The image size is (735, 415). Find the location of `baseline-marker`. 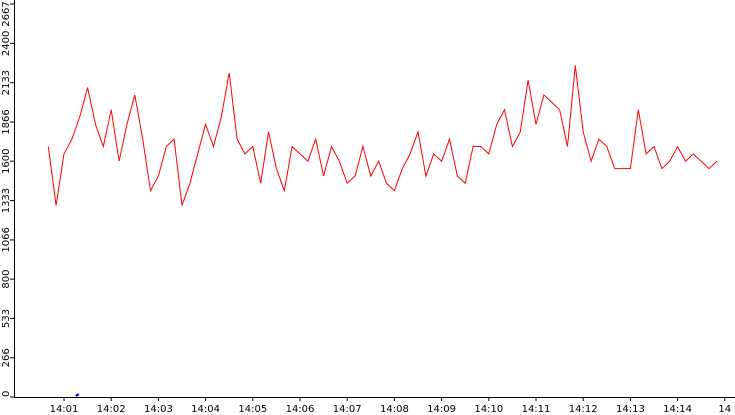

baseline-marker is located at coordinates (77, 395).